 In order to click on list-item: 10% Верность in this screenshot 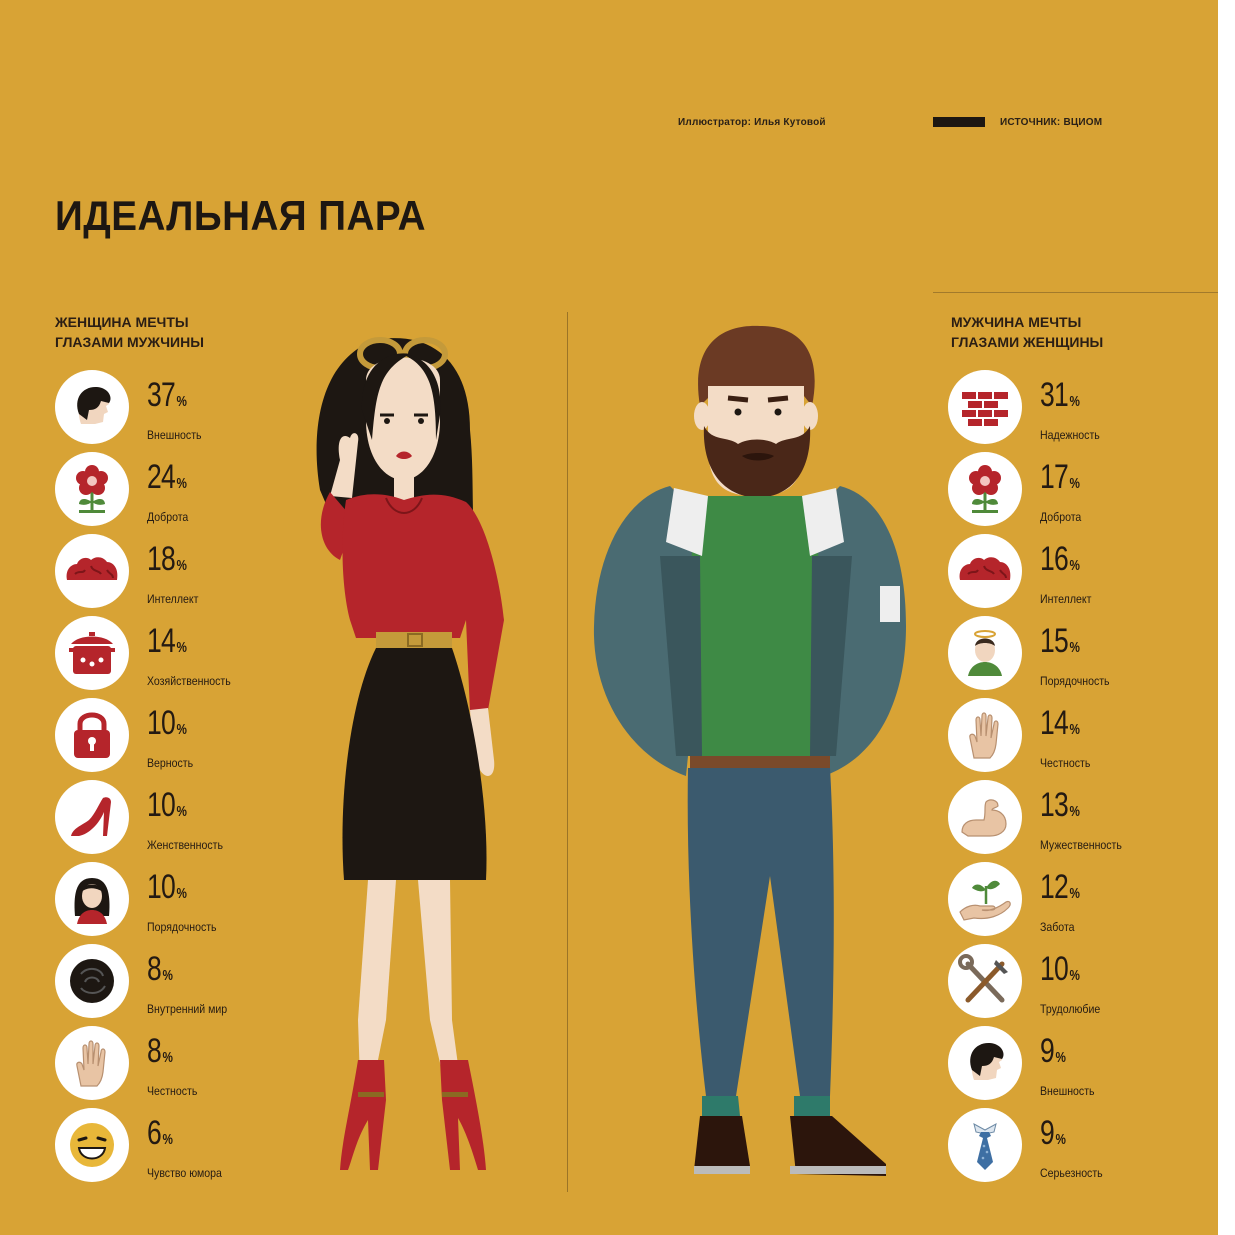, I will do `click(195, 738)`.